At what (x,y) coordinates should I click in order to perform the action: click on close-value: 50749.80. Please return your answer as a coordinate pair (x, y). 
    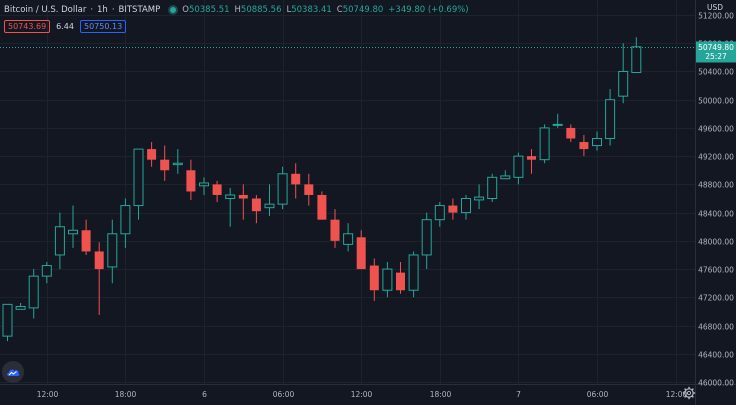
    Looking at the image, I should click on (363, 10).